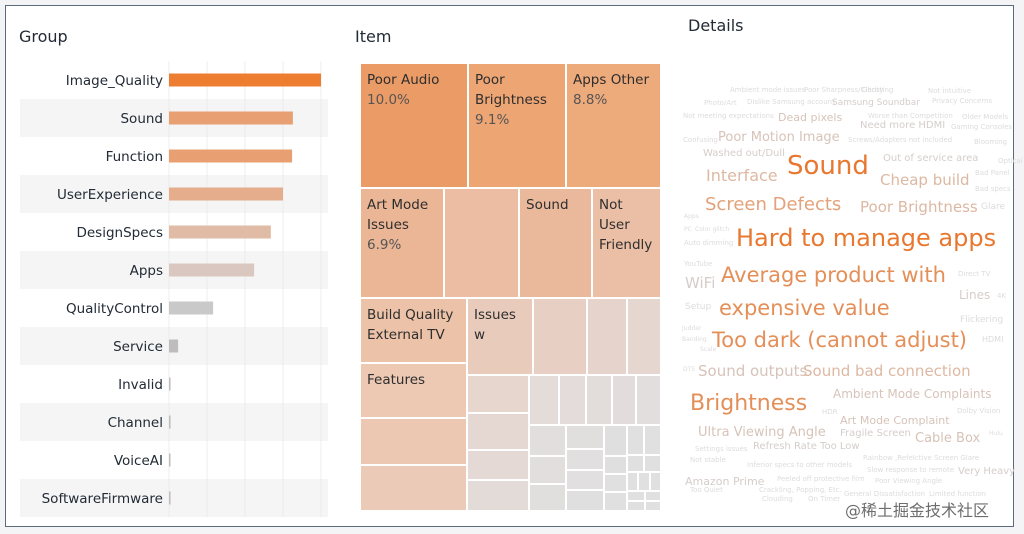 The image size is (1024, 534). Describe the element at coordinates (844, 90) in the screenshot. I see `word-cloud-term: Poor Sharpness/Clarity` at that location.